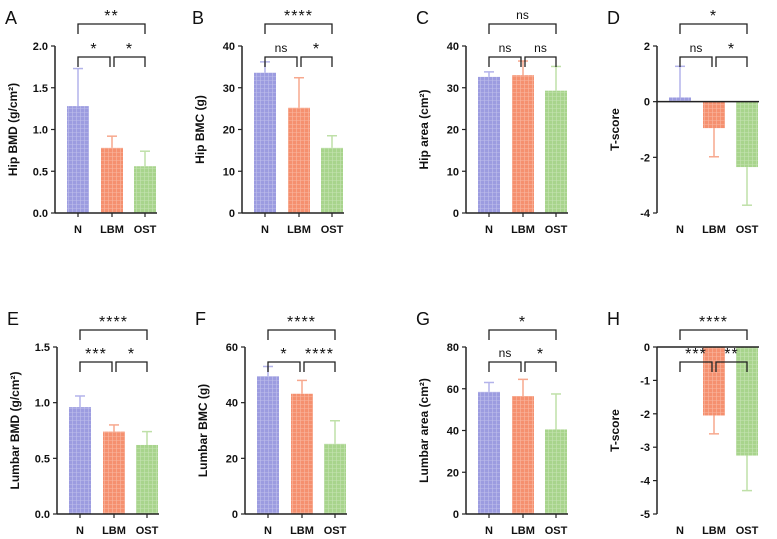  I want to click on panel-letter: F, so click(200, 319).